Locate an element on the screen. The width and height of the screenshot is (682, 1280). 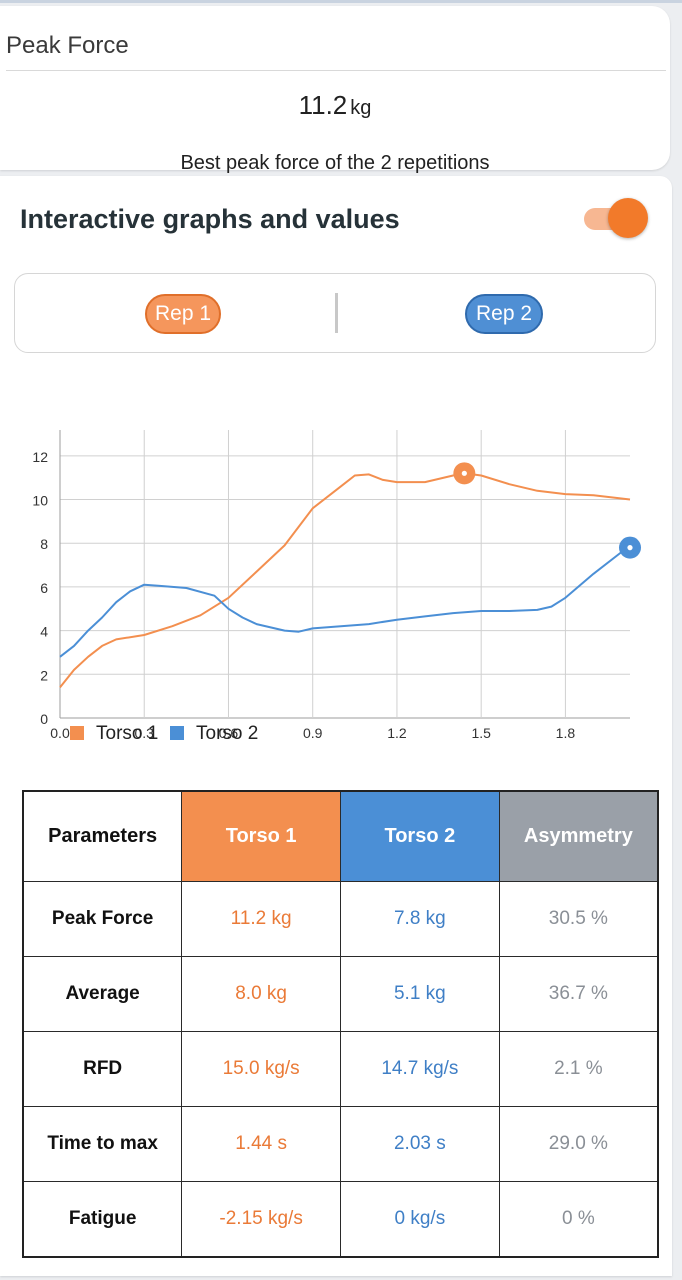
x-tick-label: 0.6 is located at coordinates (229, 733).